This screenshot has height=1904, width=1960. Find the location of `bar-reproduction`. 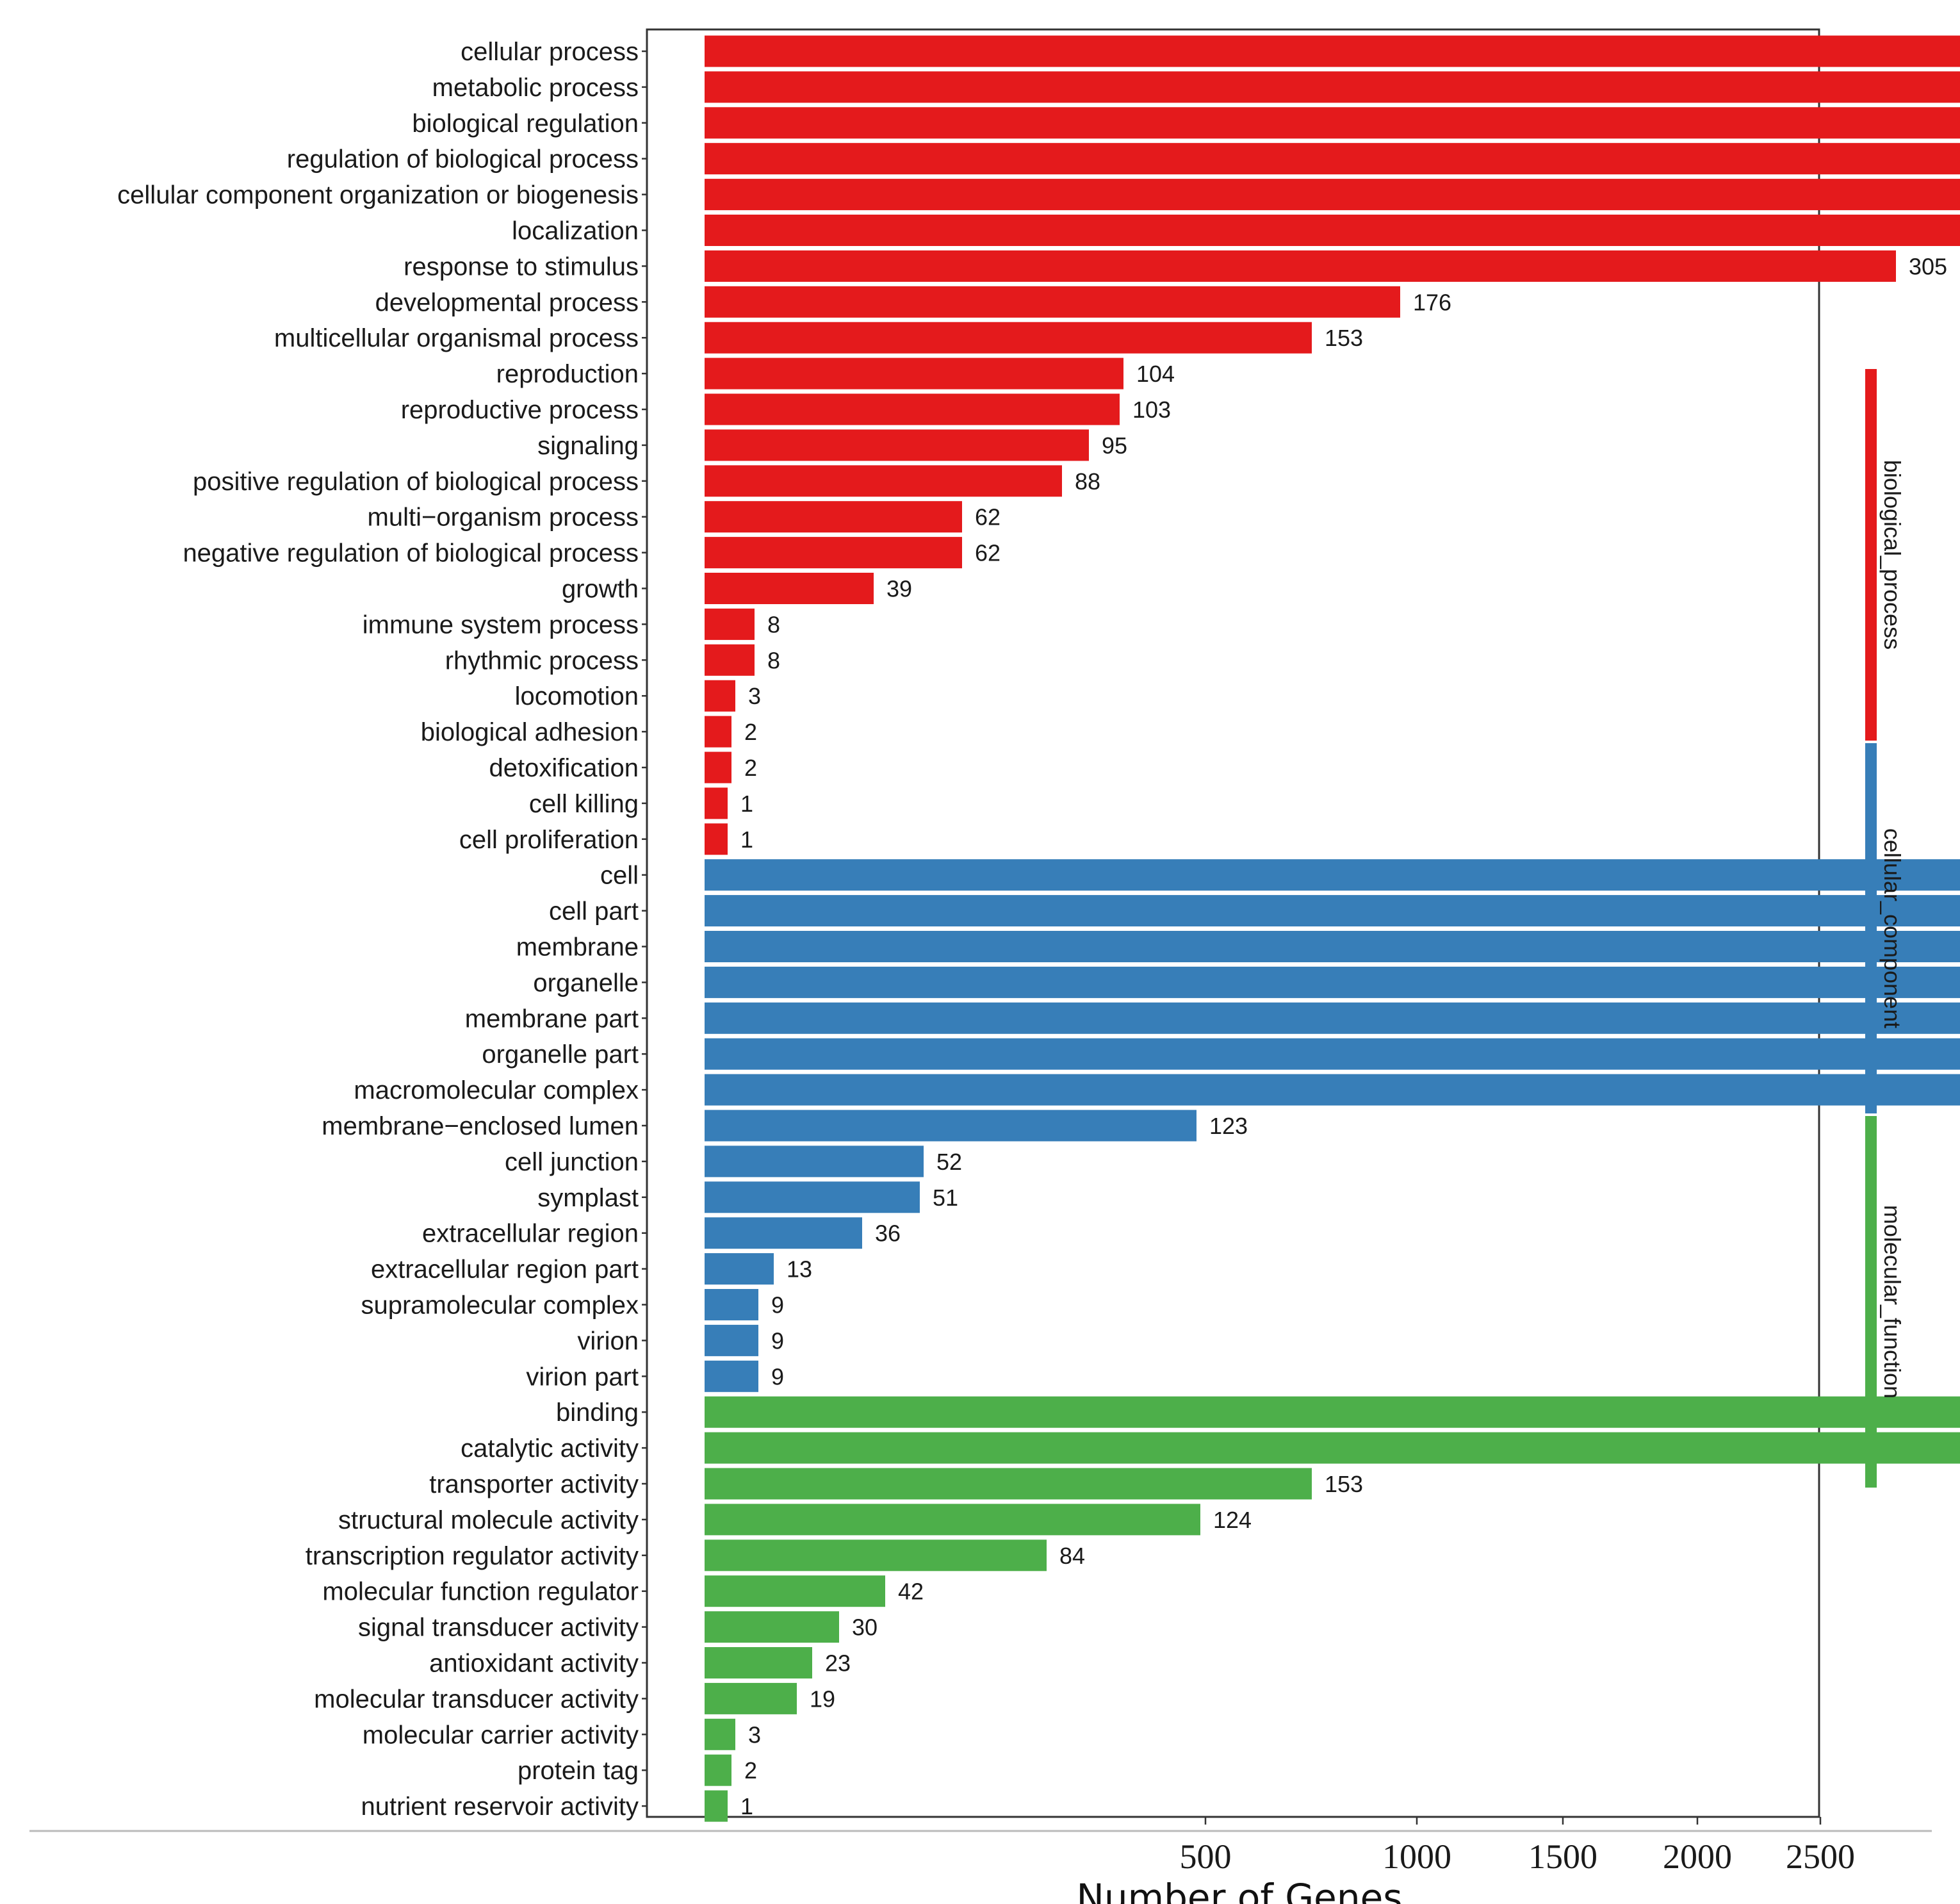

bar-reproduction is located at coordinates (914, 373).